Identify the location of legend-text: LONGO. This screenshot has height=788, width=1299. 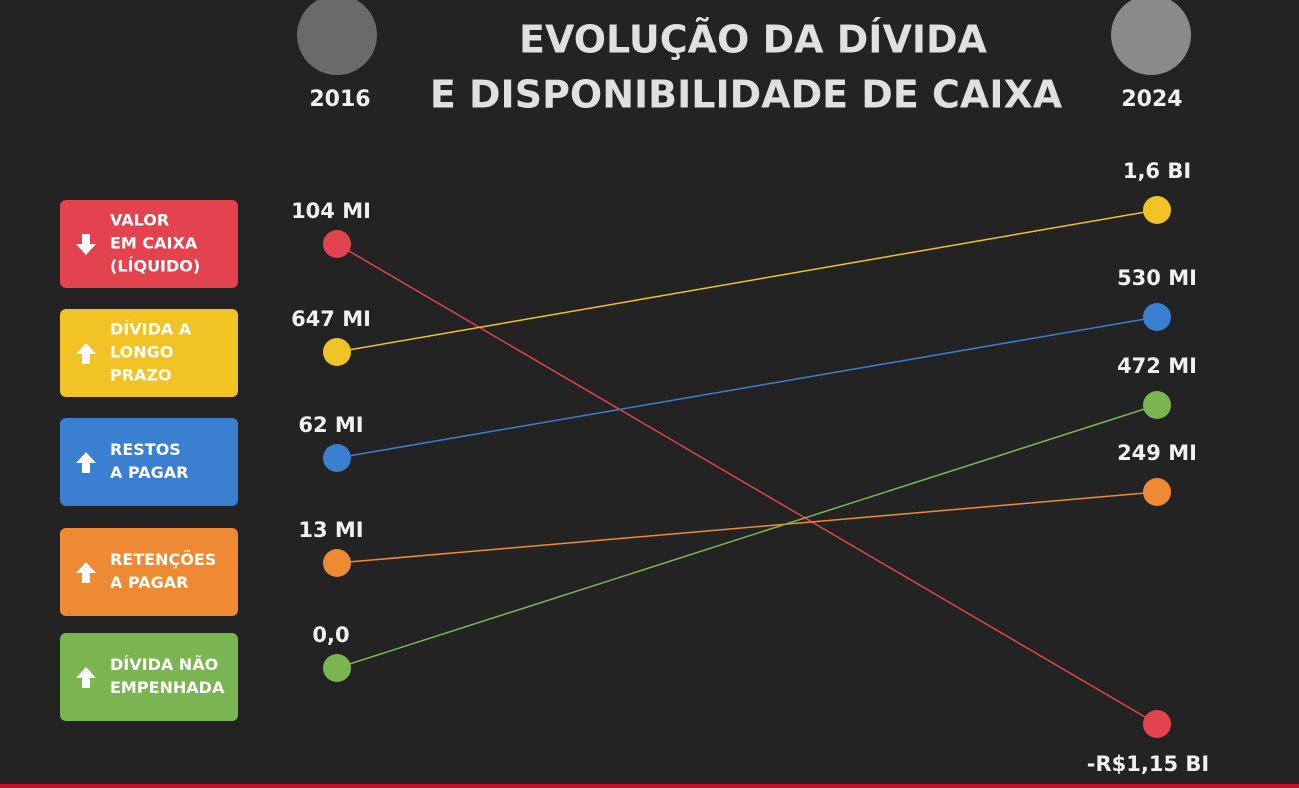
(141, 352).